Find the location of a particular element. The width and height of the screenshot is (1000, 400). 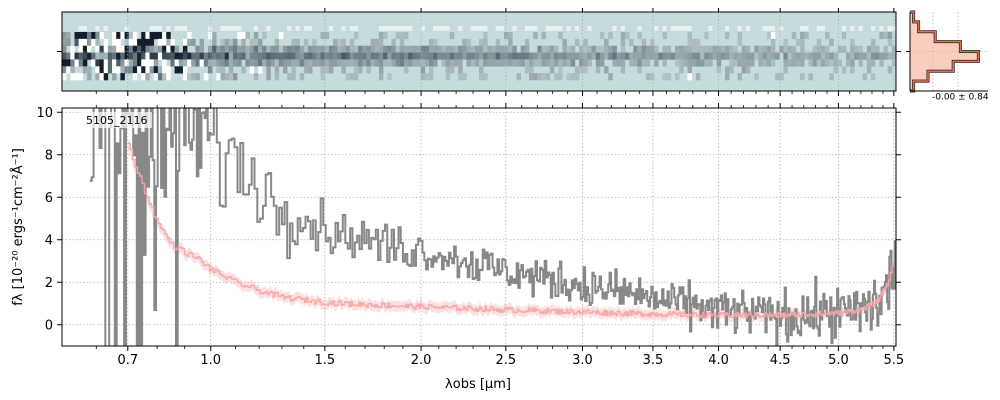

noise-histogram-panel: -0.00 ± 0.84 is located at coordinates (947, 56).